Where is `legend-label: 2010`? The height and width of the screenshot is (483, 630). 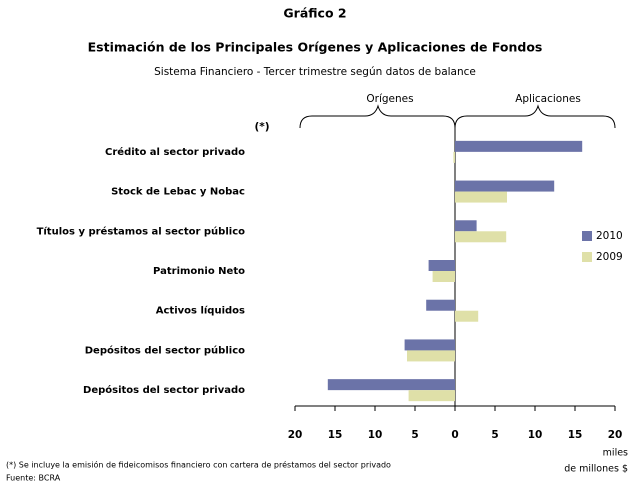 legend-label: 2010 is located at coordinates (609, 236).